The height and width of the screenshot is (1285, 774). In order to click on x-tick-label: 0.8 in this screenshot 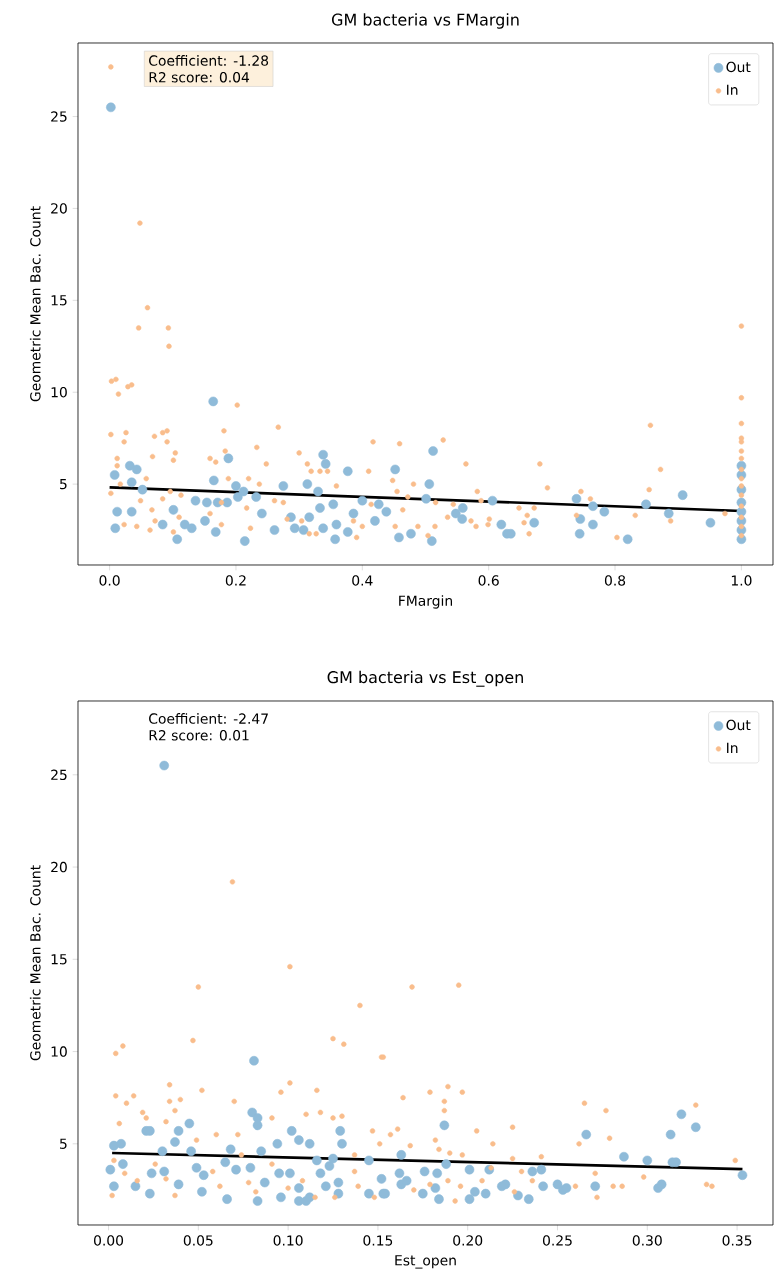, I will do `click(615, 580)`.